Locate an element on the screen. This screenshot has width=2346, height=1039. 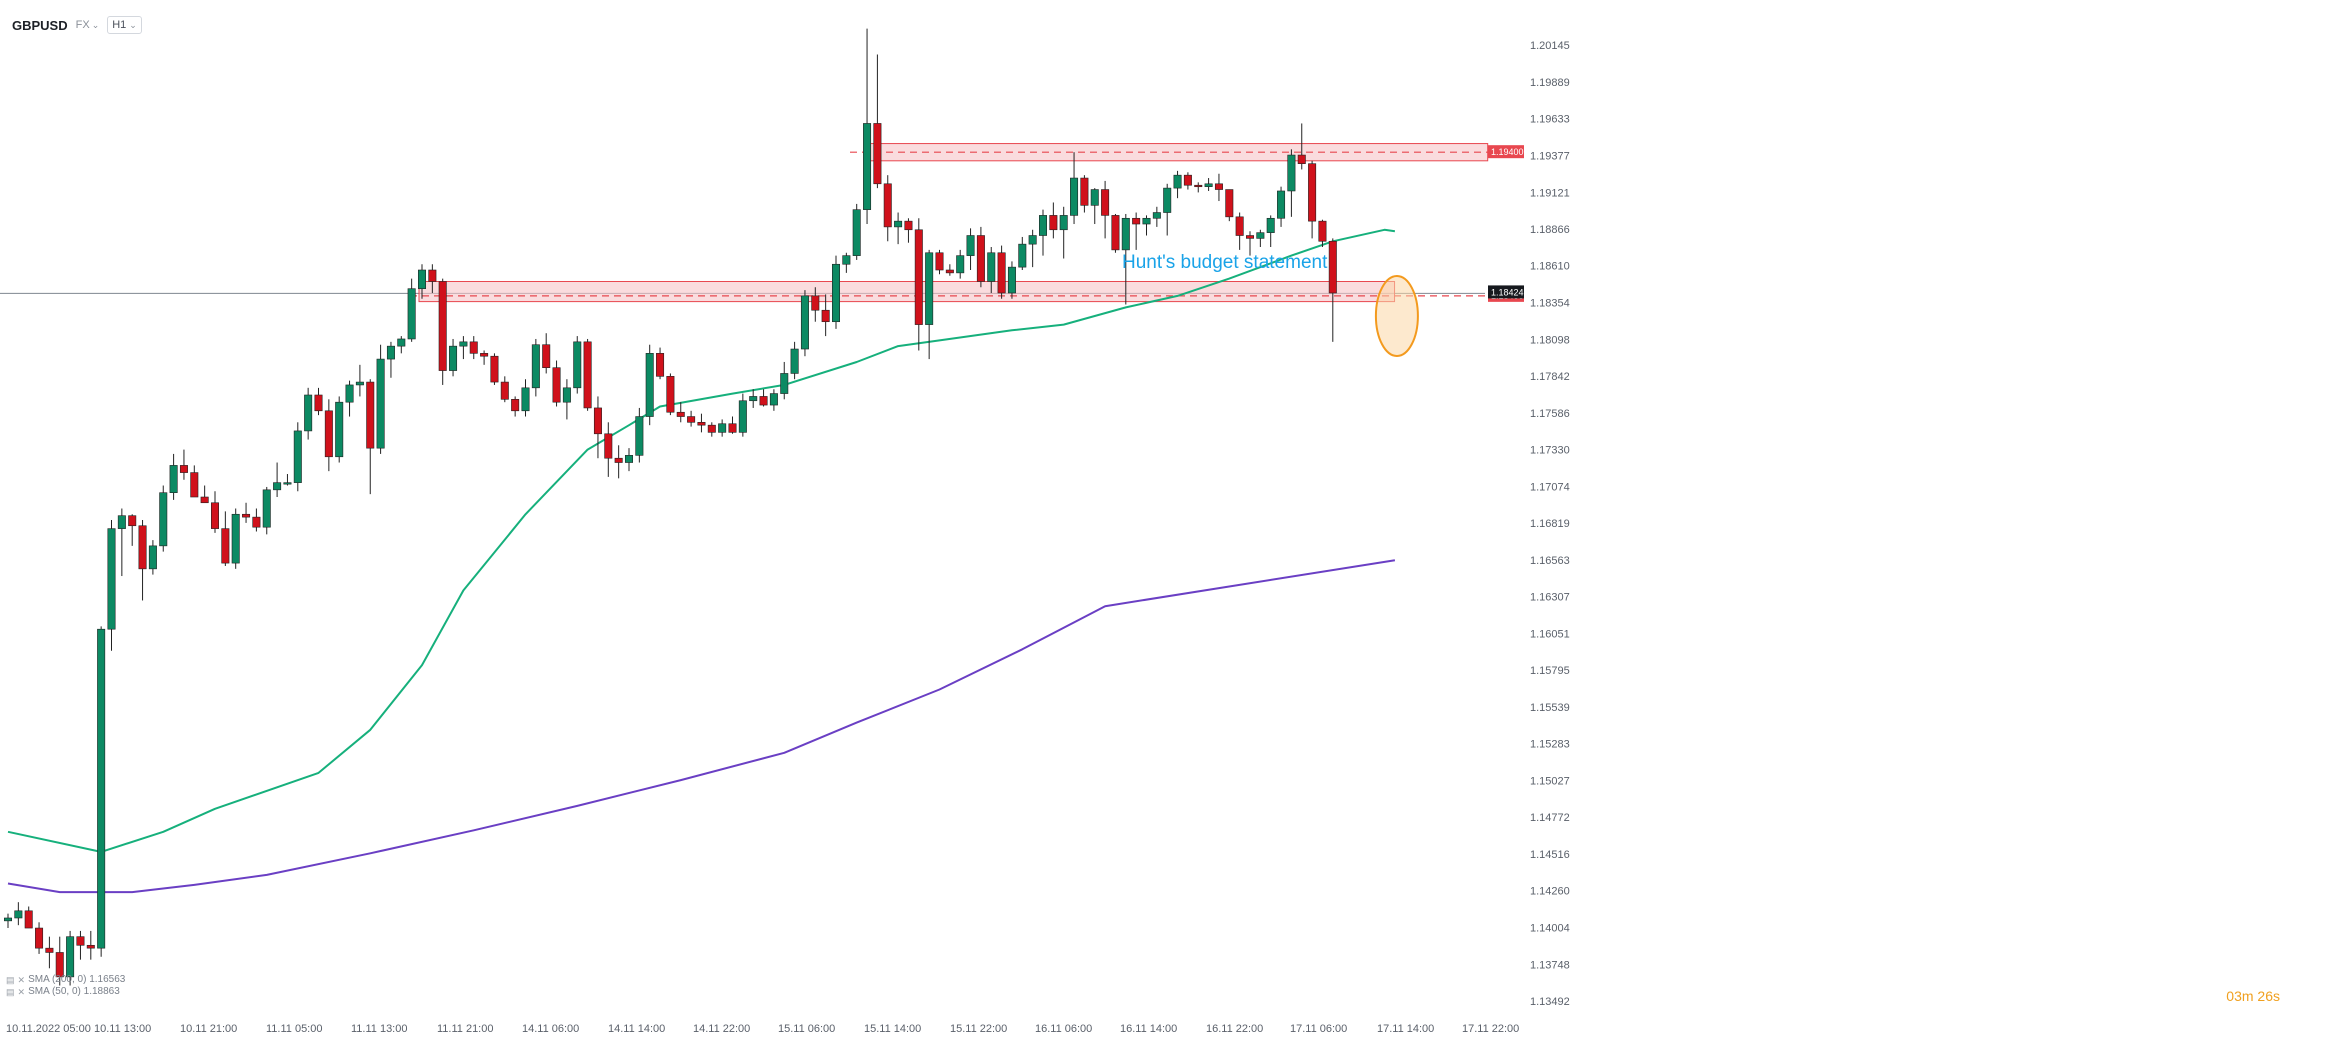
zone-rectangle is located at coordinates (907, 291).